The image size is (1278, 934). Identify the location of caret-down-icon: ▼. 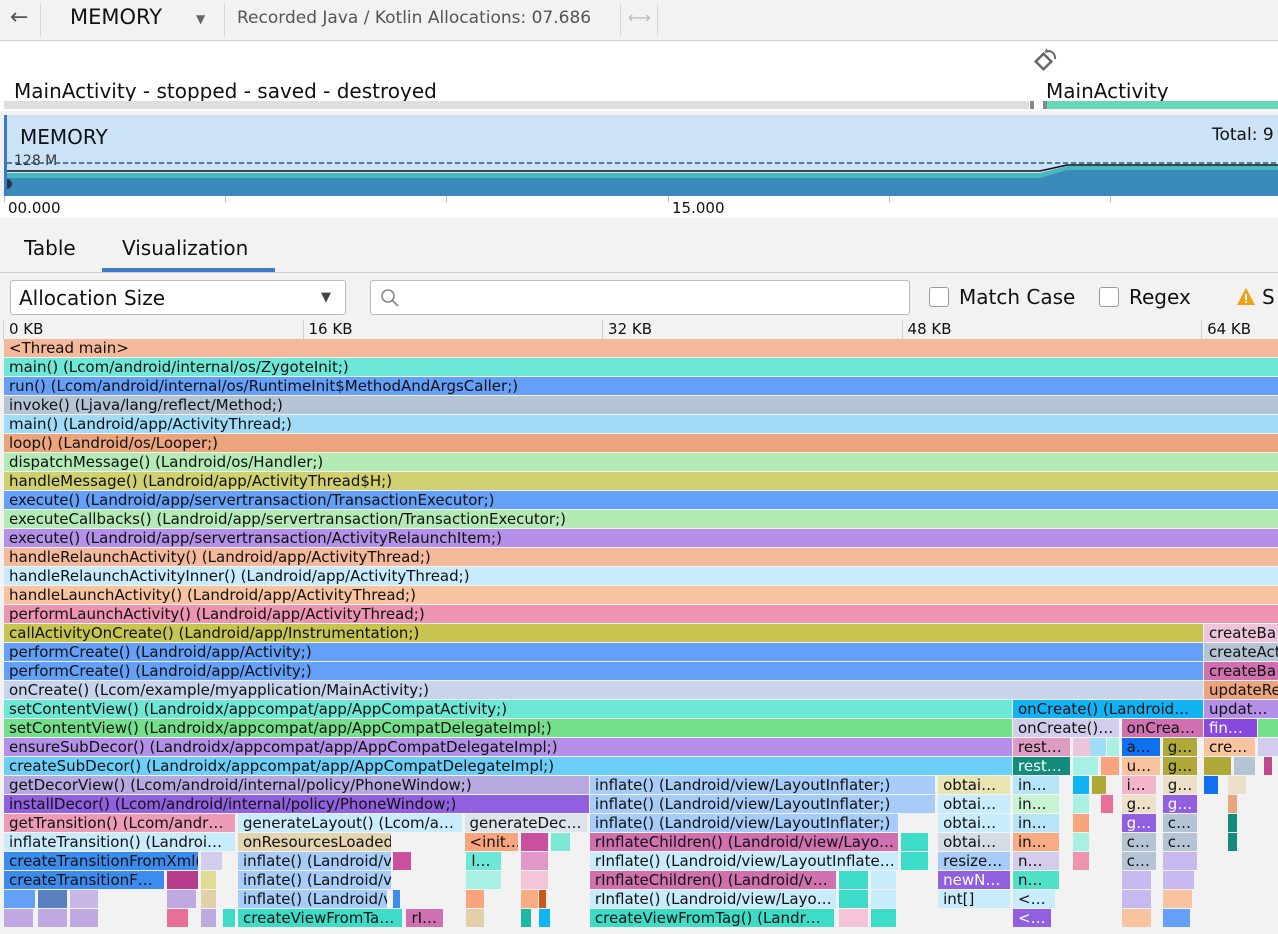
(201, 19).